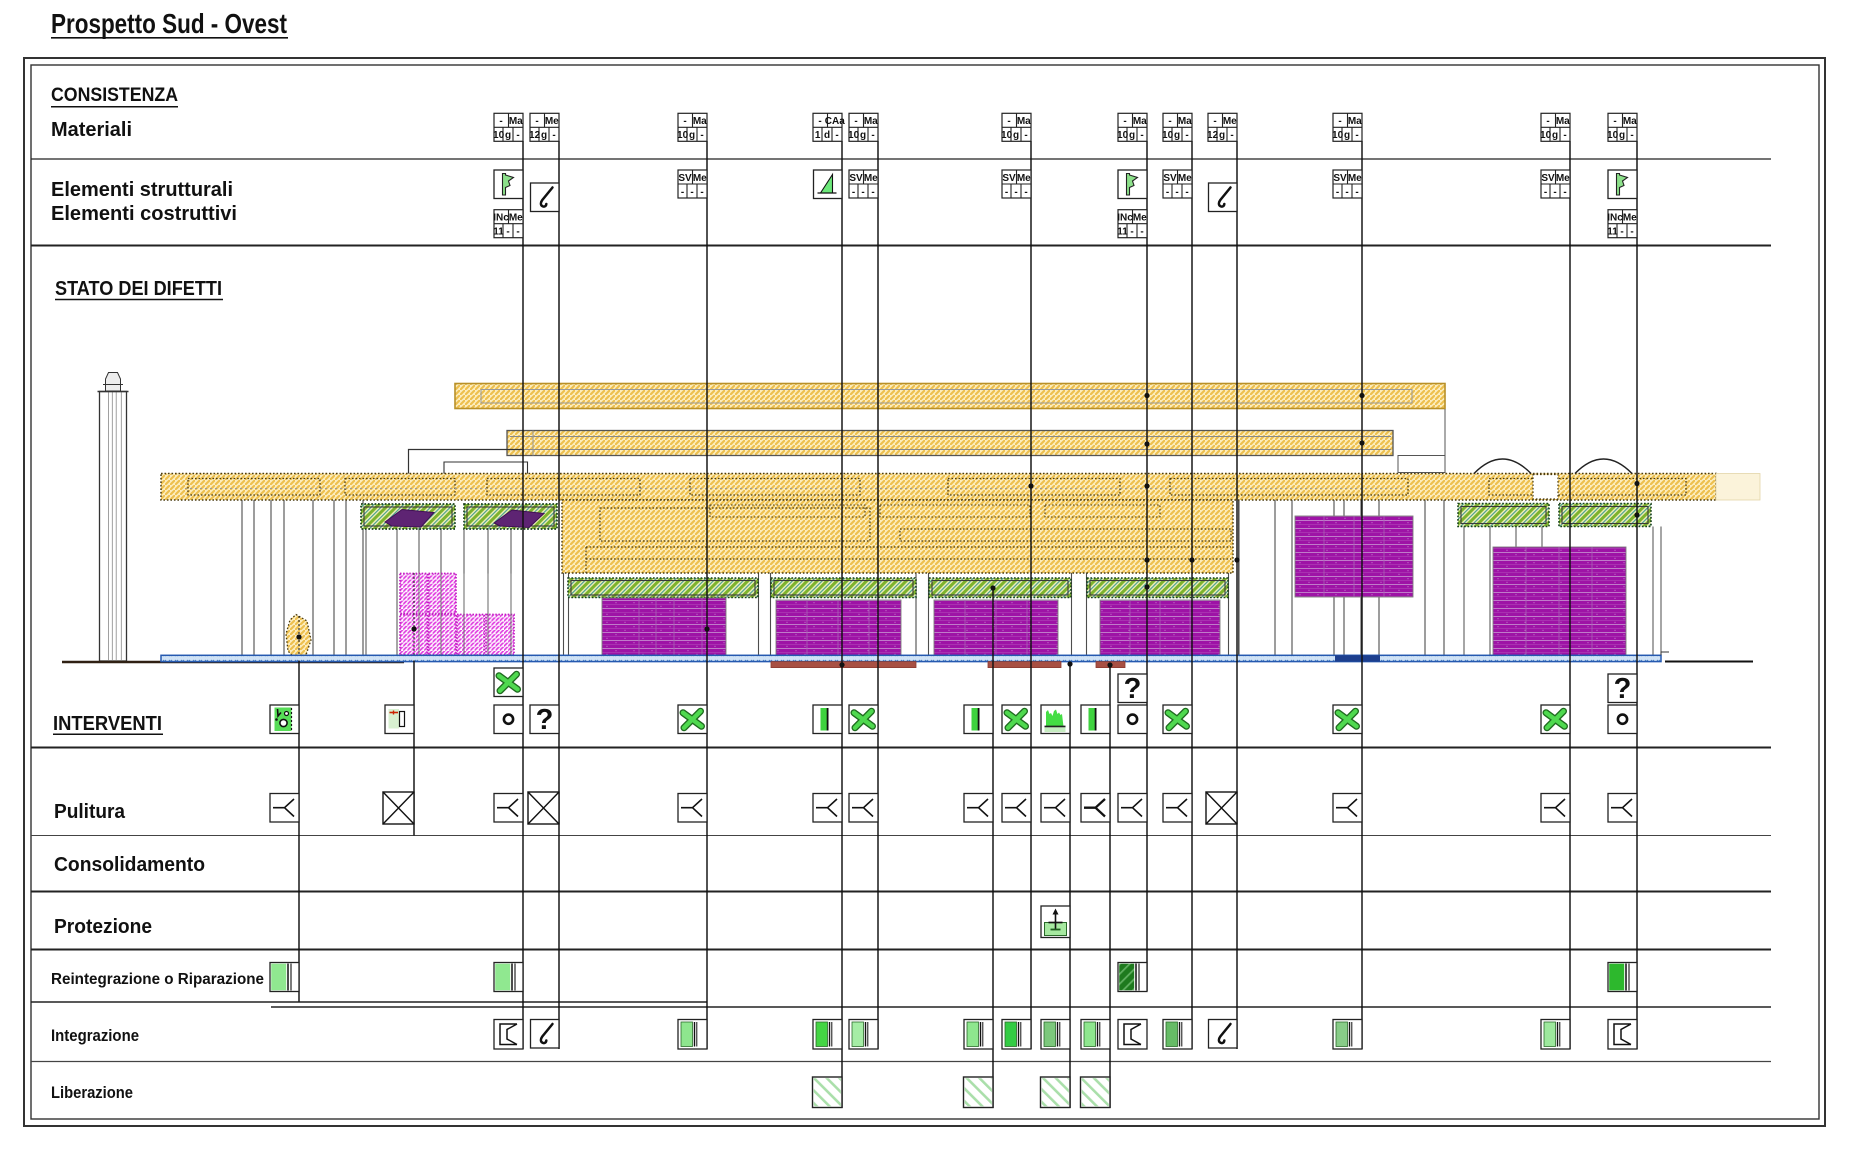 The image size is (1872, 1157). What do you see at coordinates (91, 130) in the screenshot?
I see `svg-text: Materiali` at bounding box center [91, 130].